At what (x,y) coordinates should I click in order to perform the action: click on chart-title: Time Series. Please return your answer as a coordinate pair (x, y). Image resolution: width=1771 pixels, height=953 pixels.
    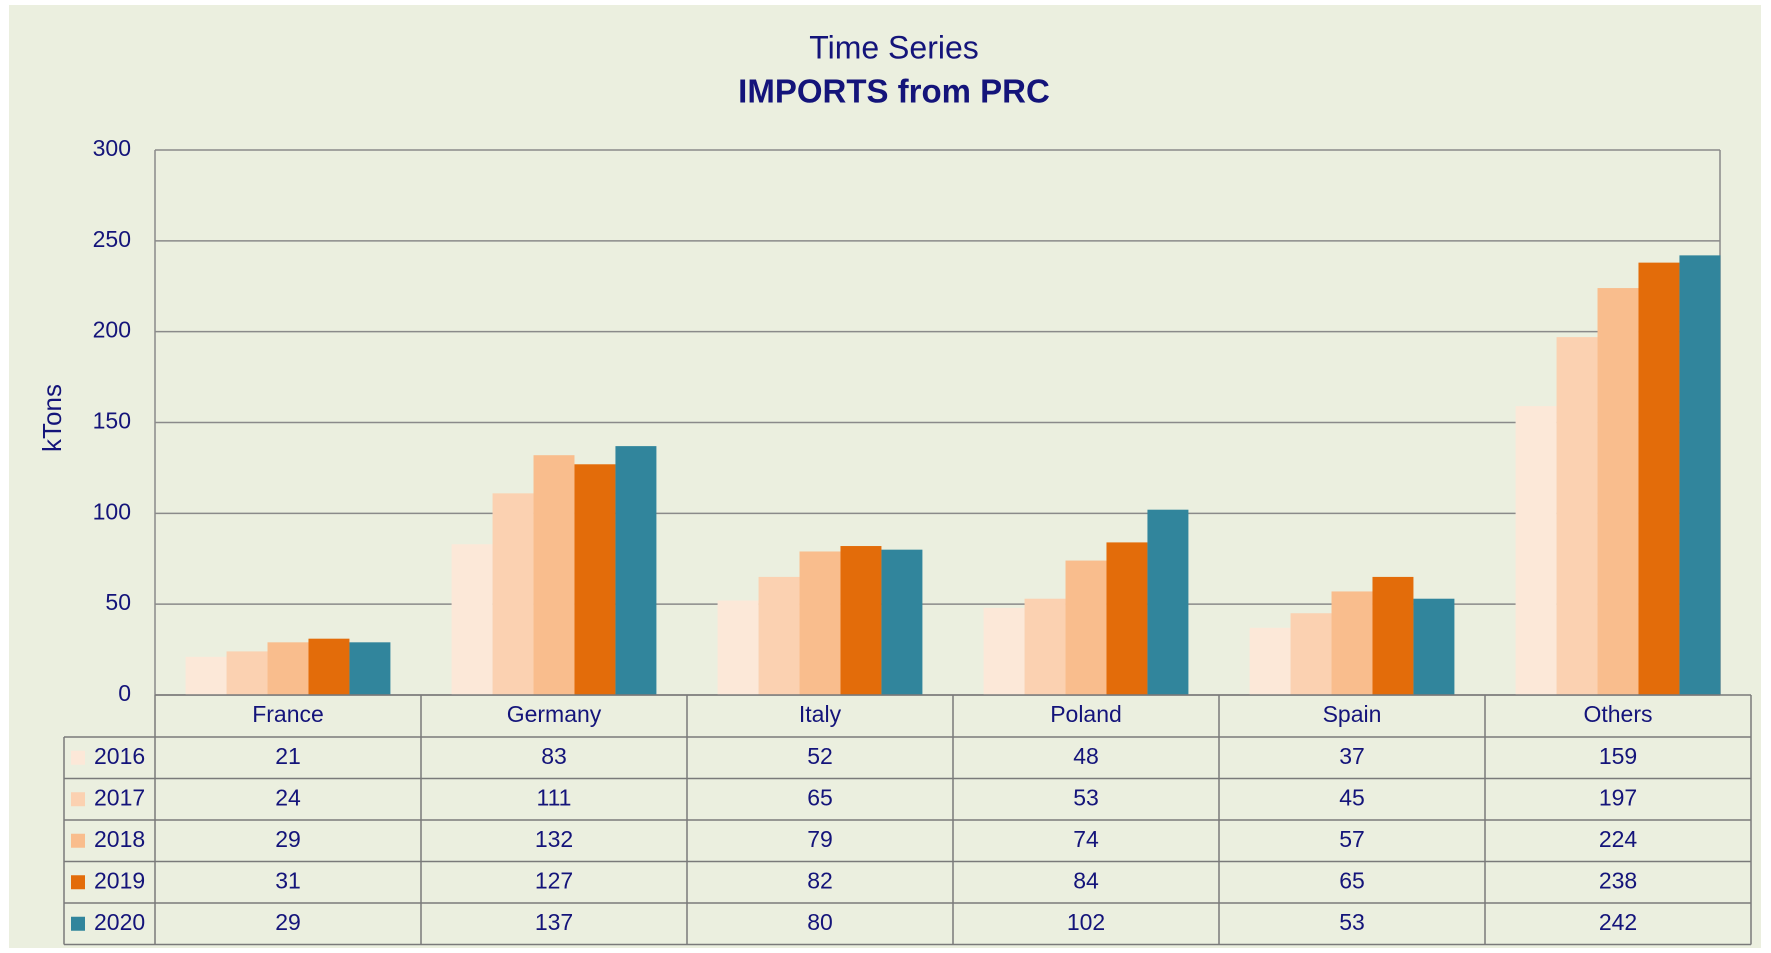
    Looking at the image, I should click on (894, 47).